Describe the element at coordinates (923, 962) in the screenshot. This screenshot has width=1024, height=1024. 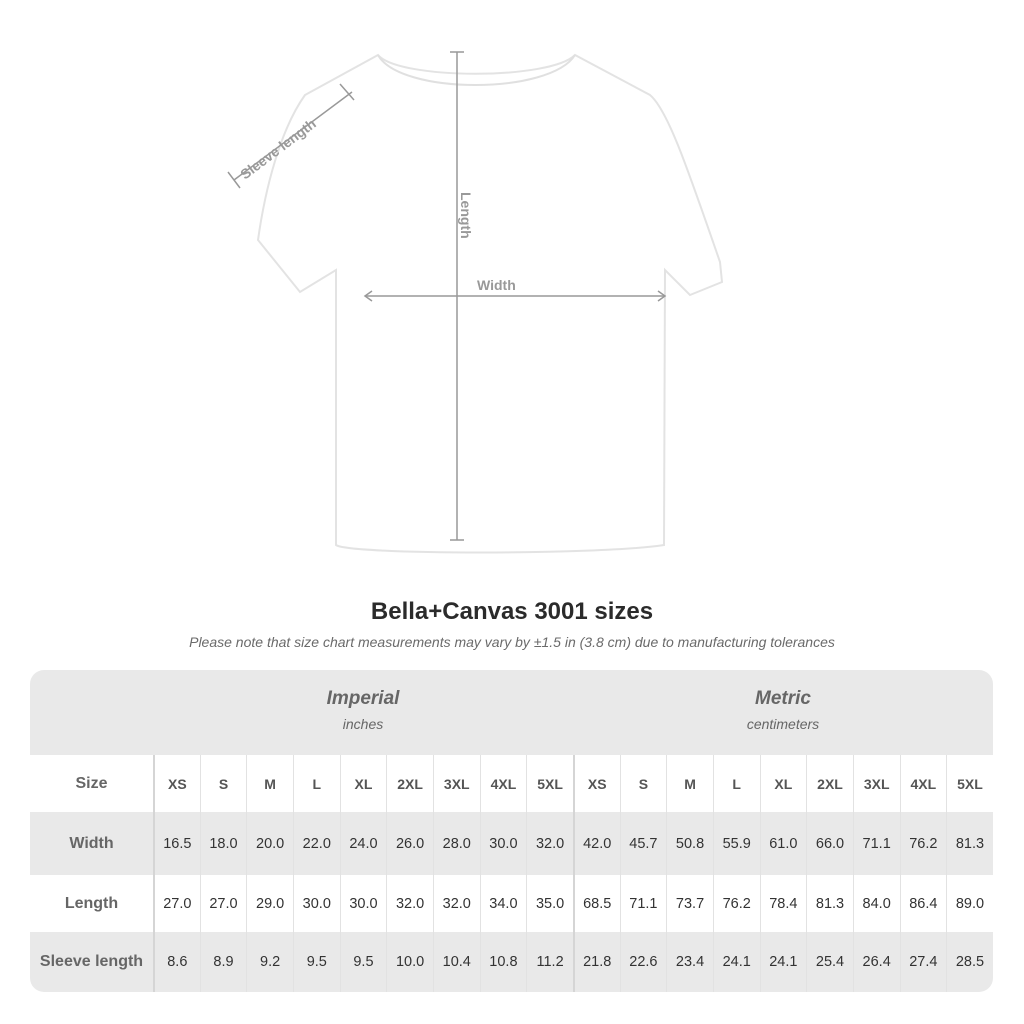
I see `table-cell: 27.4` at that location.